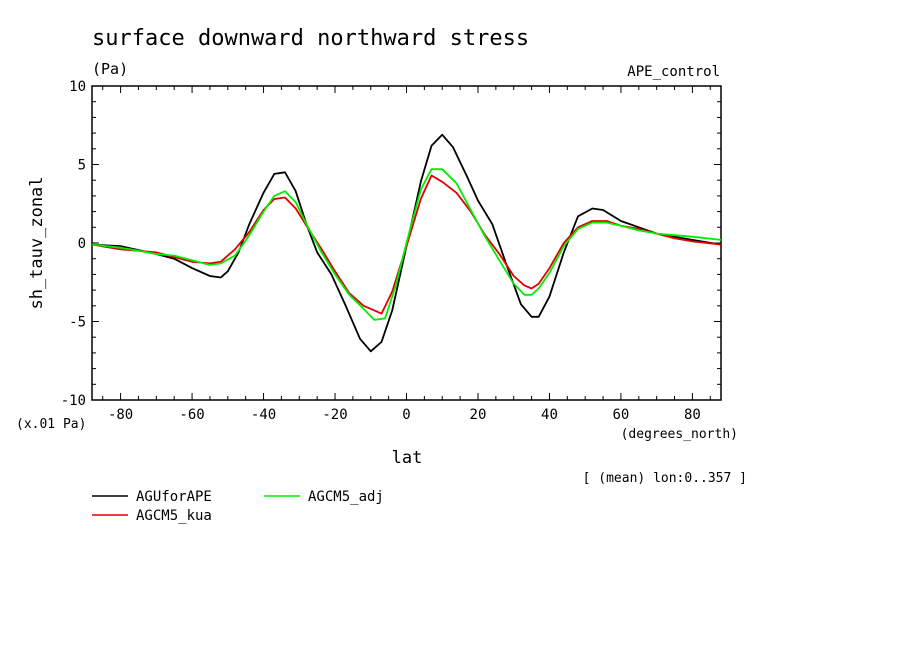 The width and height of the screenshot is (904, 654). I want to click on x-tick-labels: -80 -60 -40 -20 0 20 40 60 80, so click(404, 415).